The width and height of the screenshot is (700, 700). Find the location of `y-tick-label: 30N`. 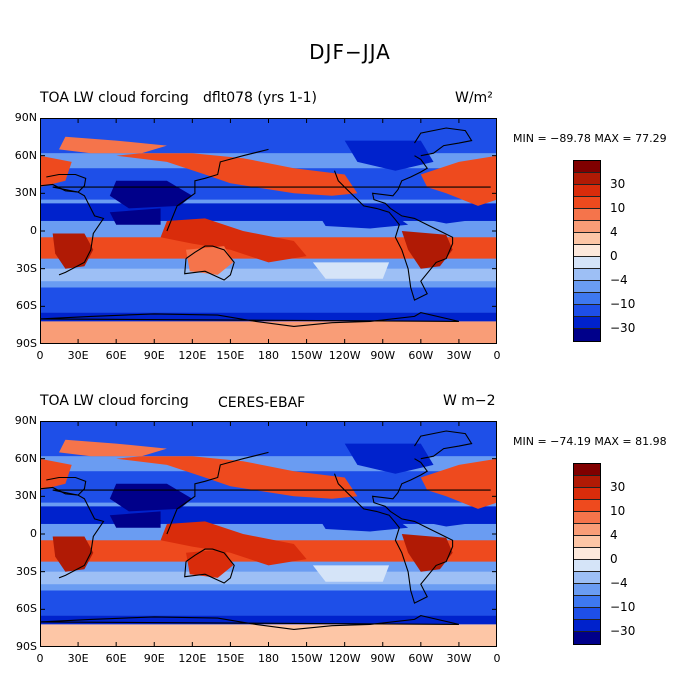

y-tick-label: 30N is located at coordinates (25, 496).